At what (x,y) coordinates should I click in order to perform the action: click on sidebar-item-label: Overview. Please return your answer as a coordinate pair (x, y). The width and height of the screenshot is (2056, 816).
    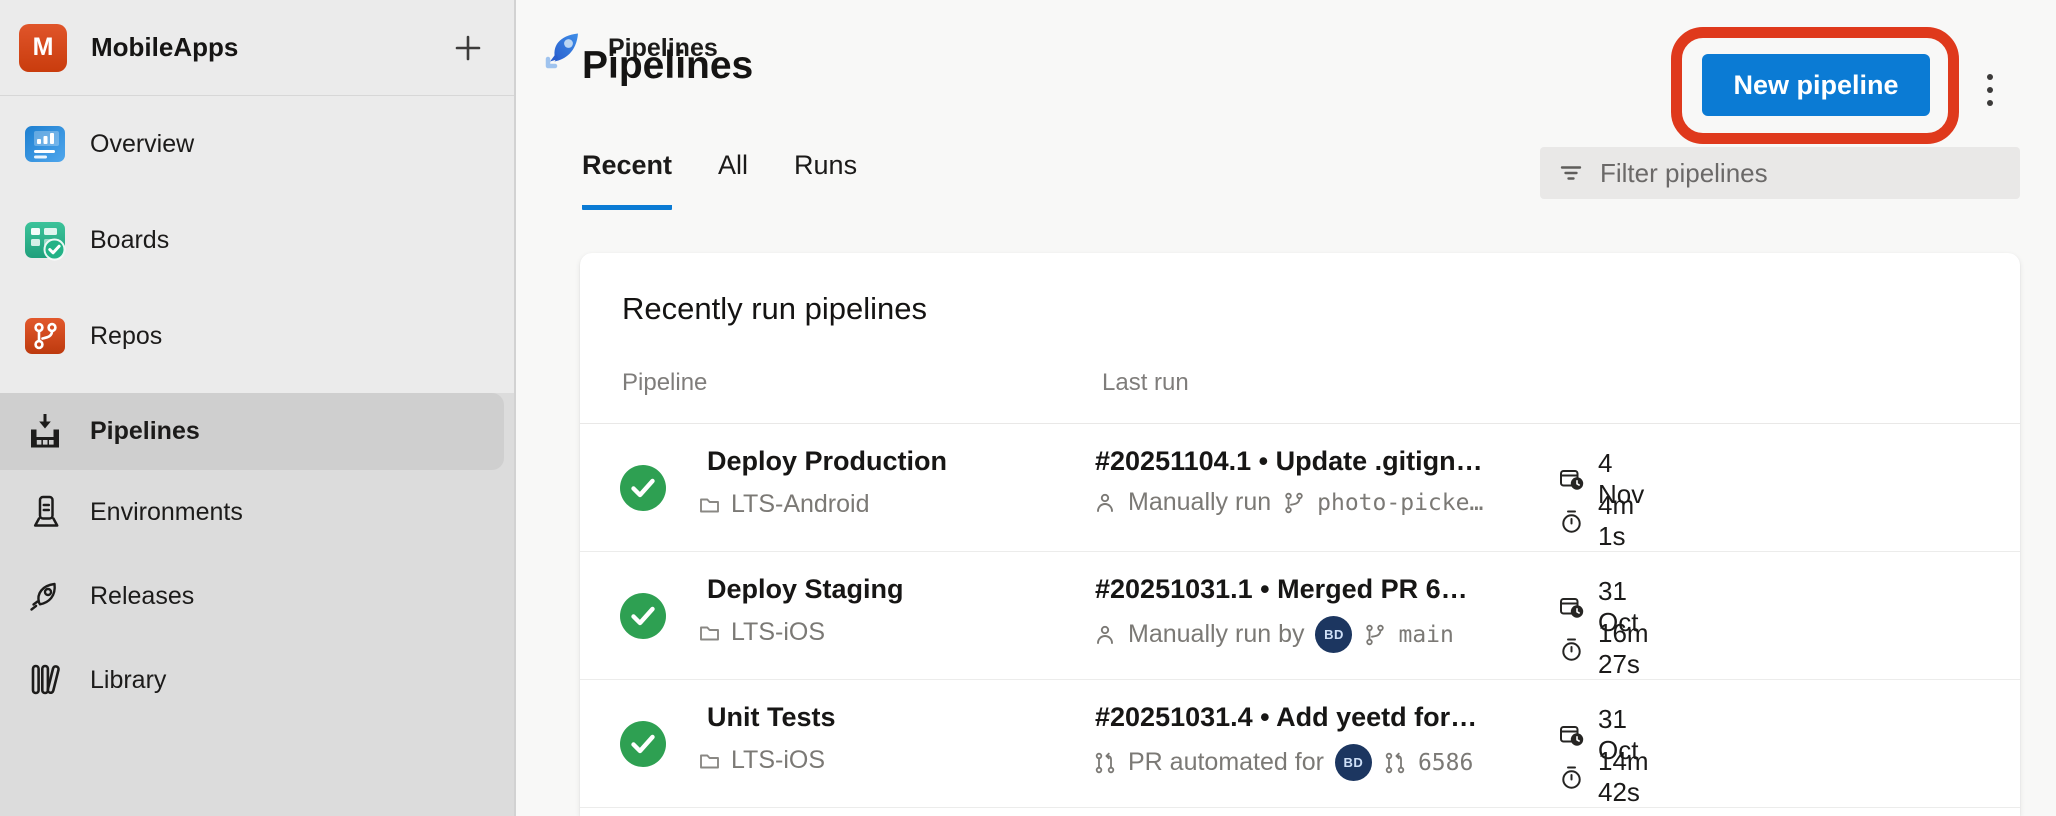
    Looking at the image, I should click on (142, 143).